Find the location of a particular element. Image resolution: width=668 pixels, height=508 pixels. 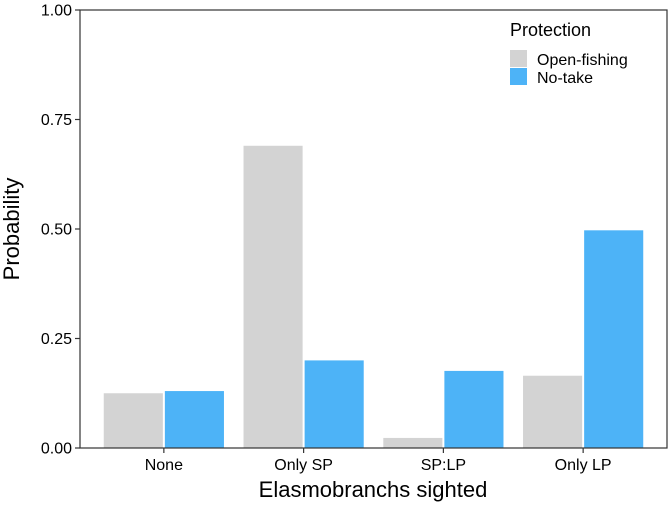

legend: Protection Open-fishing No-take is located at coordinates (569, 53).